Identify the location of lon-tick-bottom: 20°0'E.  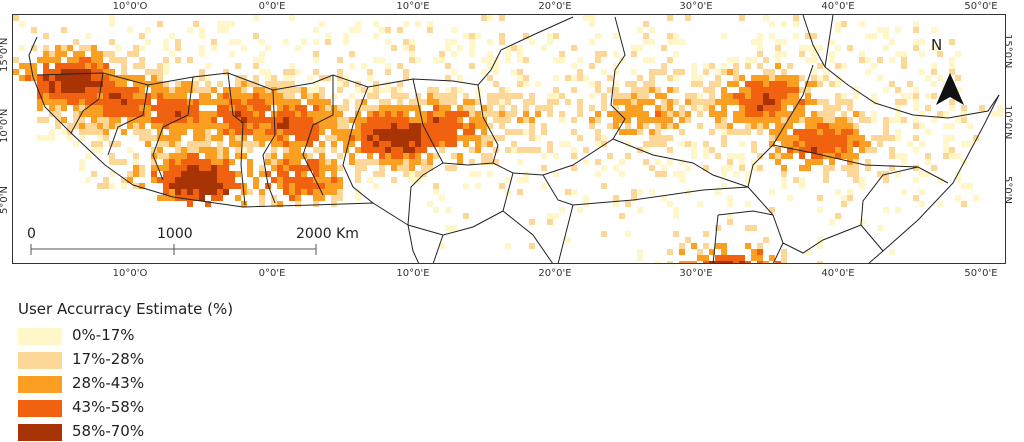
(555, 273).